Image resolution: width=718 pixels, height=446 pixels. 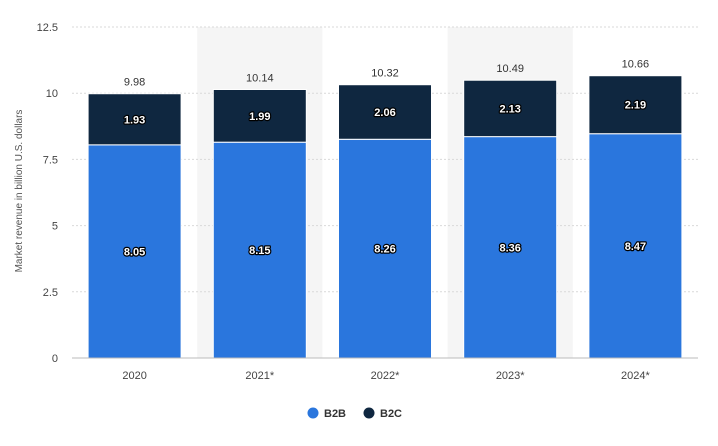 I want to click on y-axis-title: Market revenue in billion U.S. dollars, so click(x=19, y=191).